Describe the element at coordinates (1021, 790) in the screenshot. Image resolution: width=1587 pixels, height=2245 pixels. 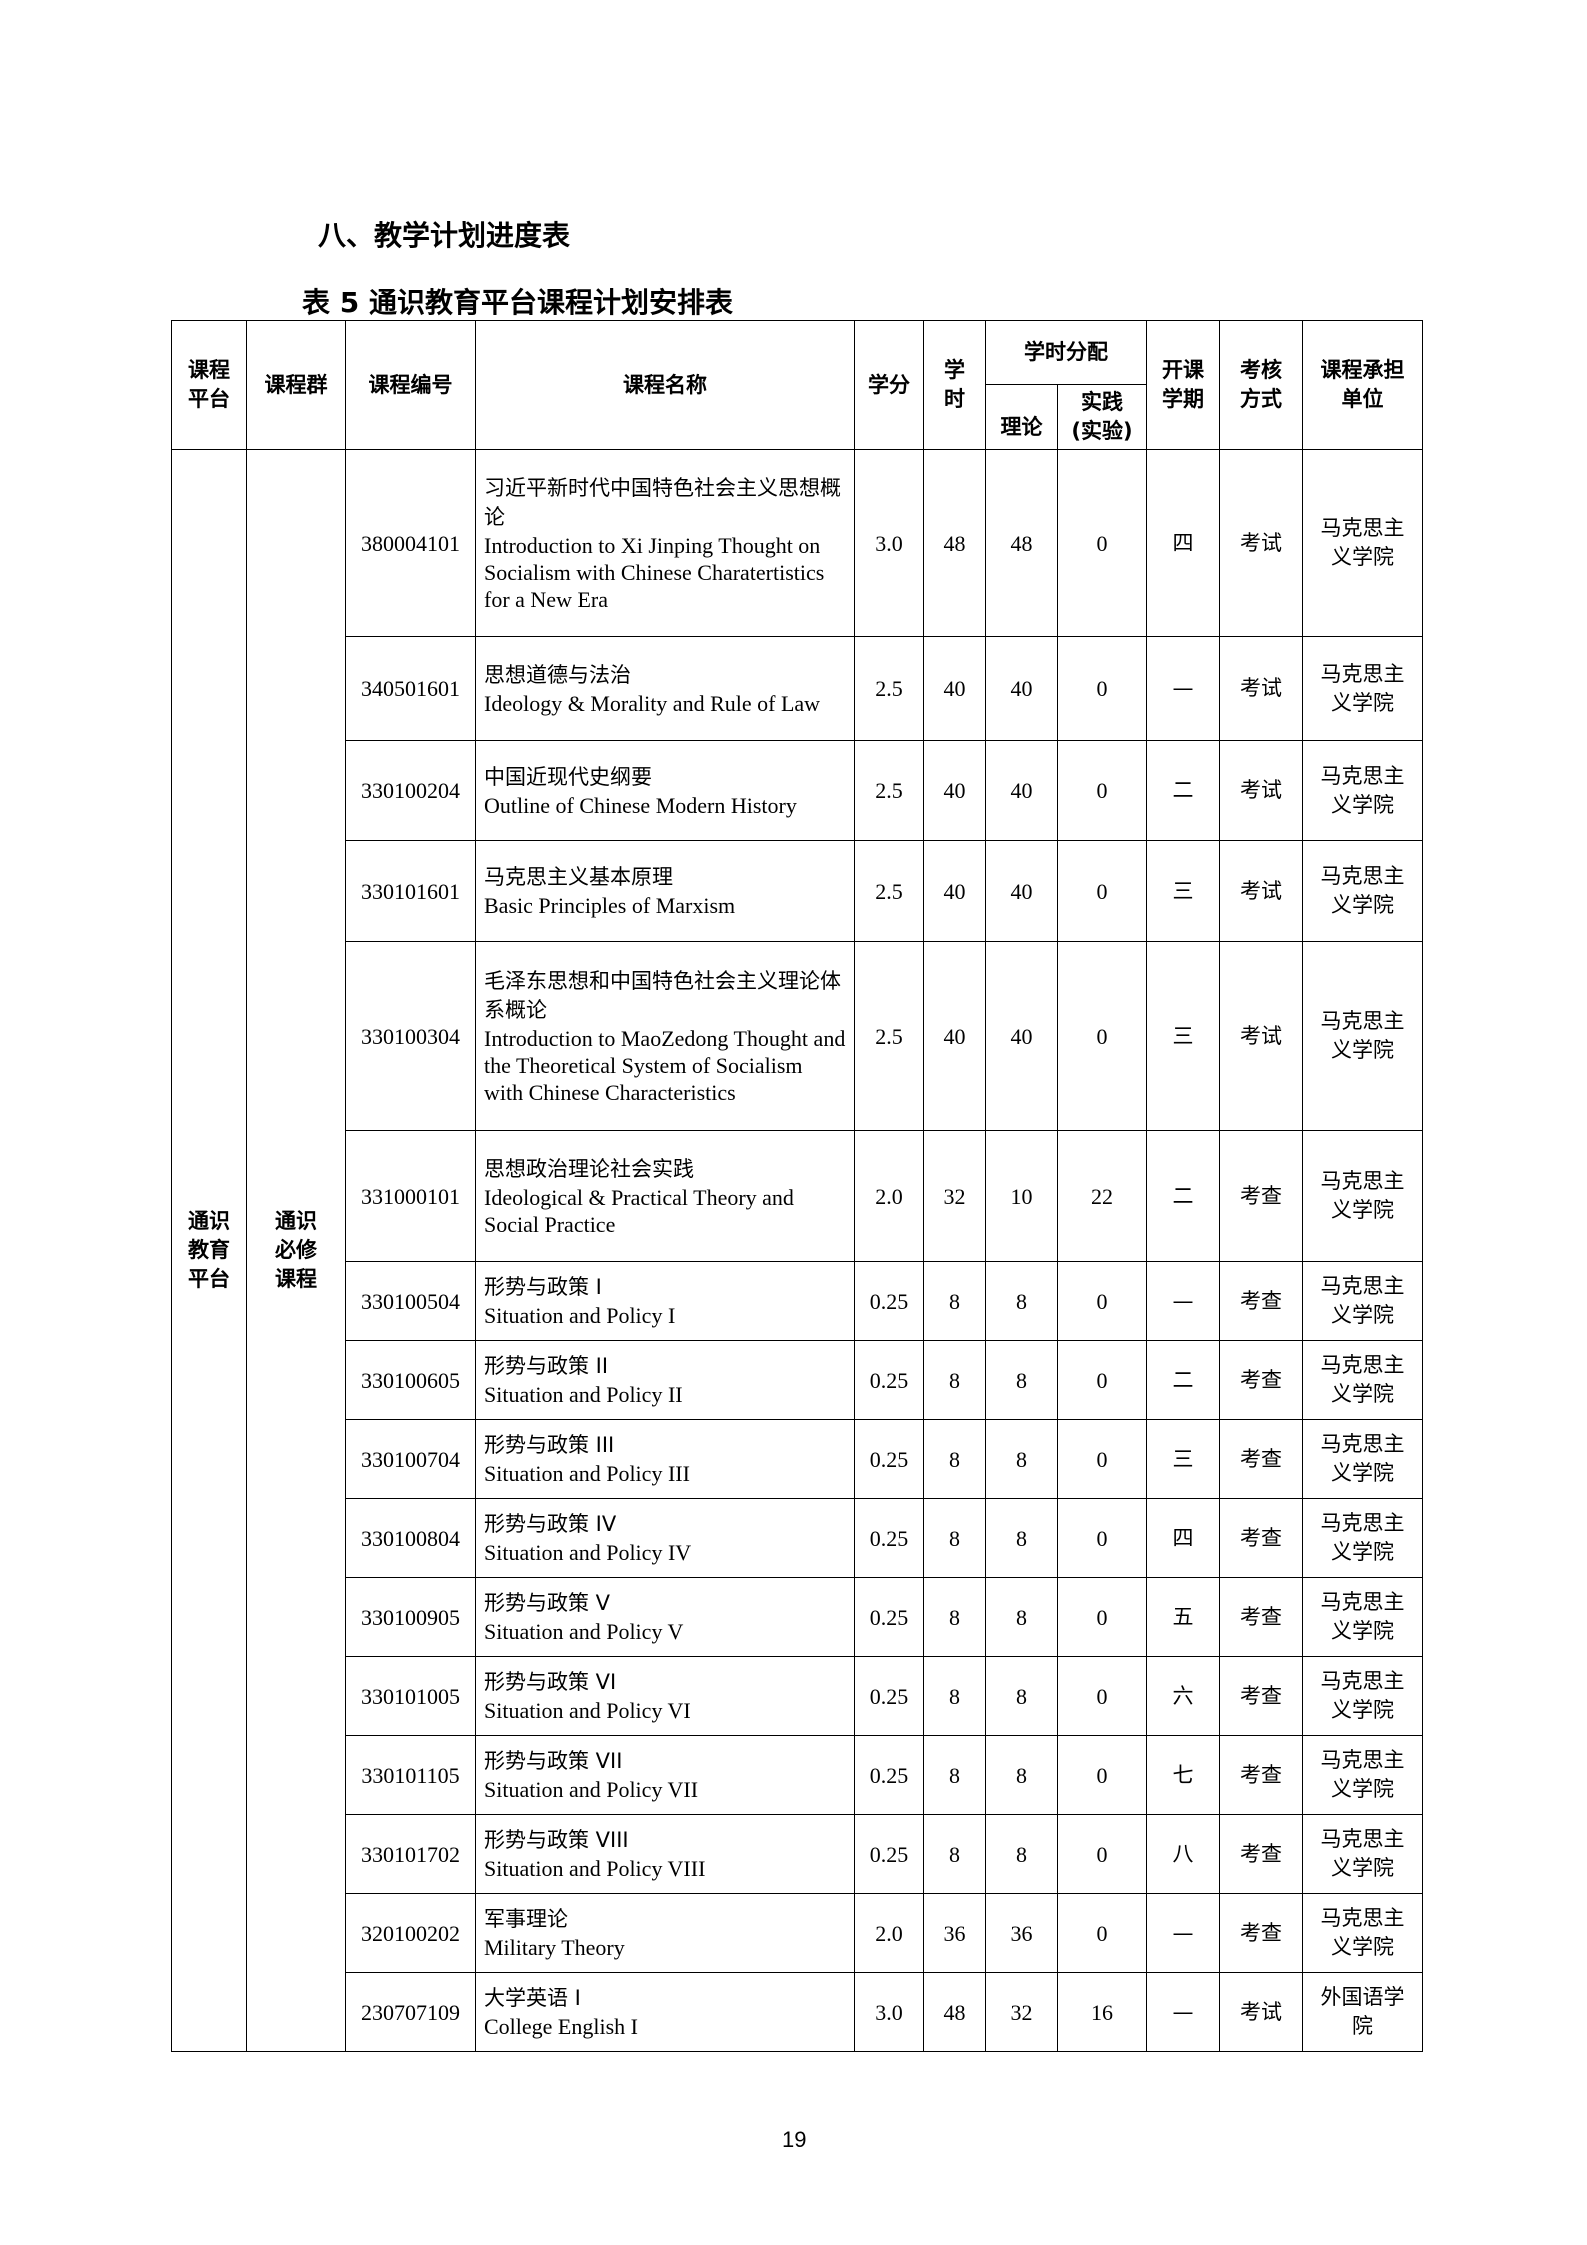
I see `theory-hours: 40` at that location.